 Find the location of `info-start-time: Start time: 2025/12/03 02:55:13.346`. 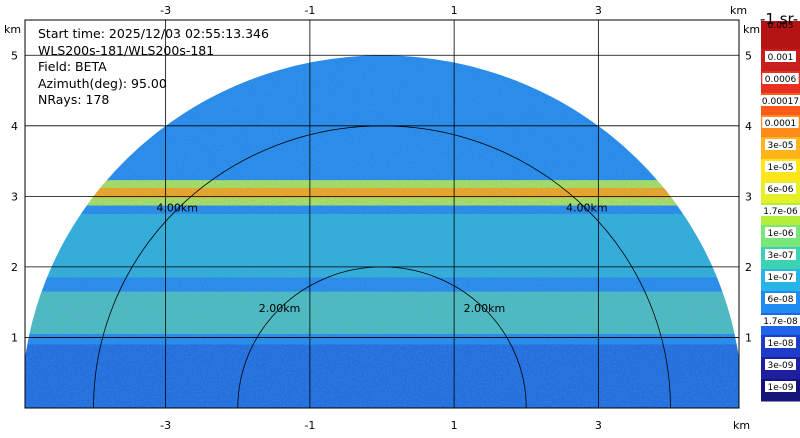

info-start-time: Start time: 2025/12/03 02:55:13.346 is located at coordinates (153, 33).